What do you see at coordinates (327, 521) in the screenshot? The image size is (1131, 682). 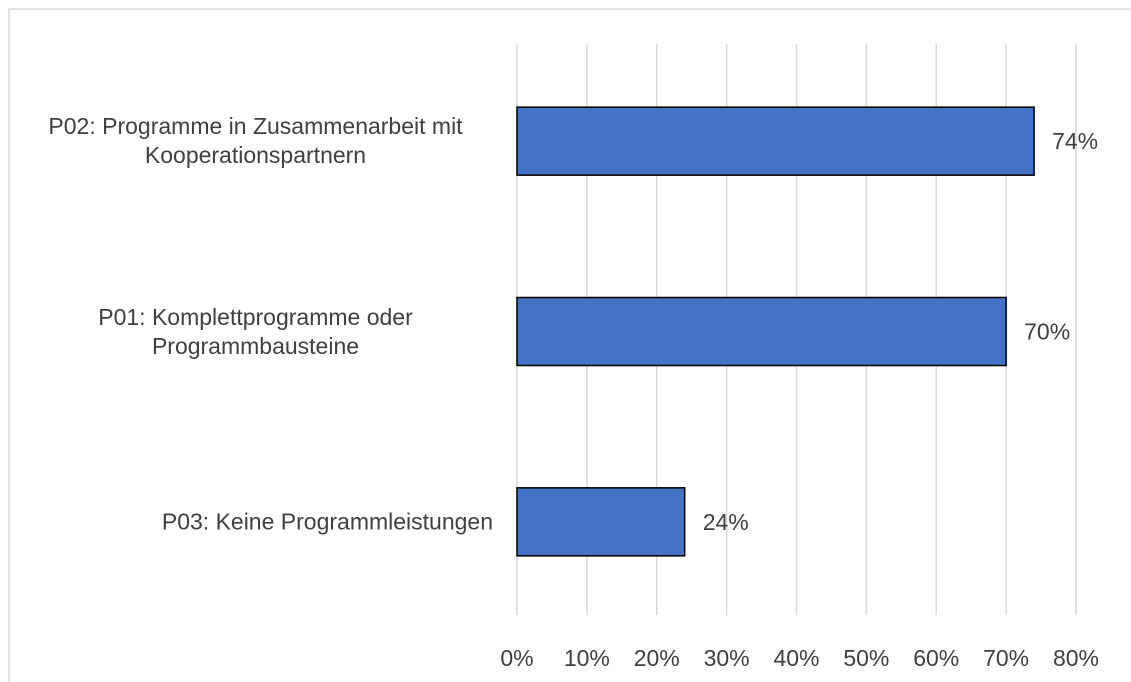 I see `y-tick-label: P03: Keine Programmleistungen` at bounding box center [327, 521].